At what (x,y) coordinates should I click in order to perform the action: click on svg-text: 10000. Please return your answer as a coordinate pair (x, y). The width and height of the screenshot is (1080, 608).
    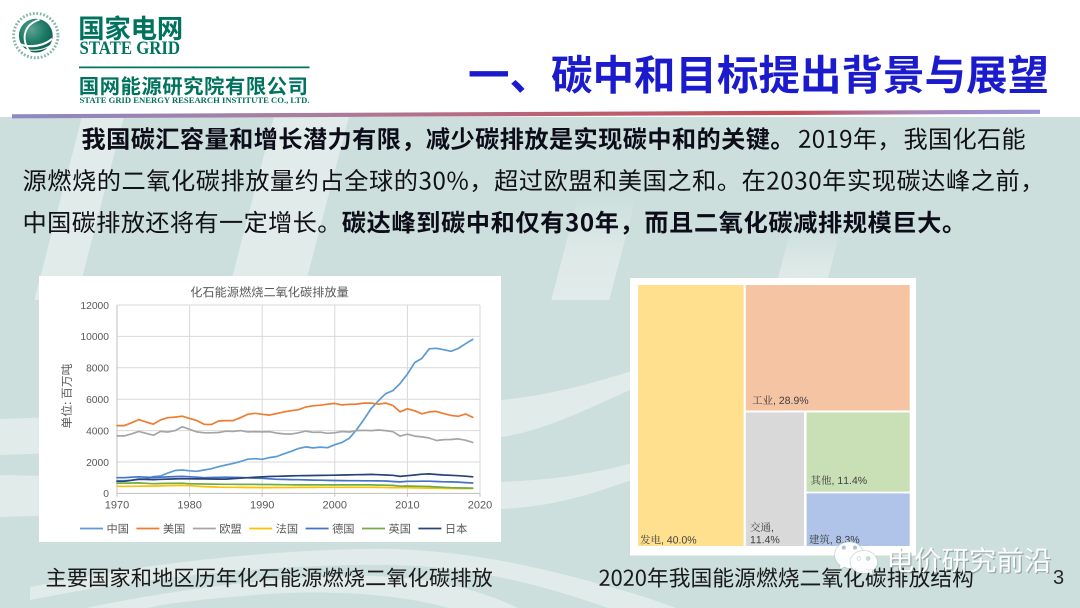
    Looking at the image, I should click on (94, 337).